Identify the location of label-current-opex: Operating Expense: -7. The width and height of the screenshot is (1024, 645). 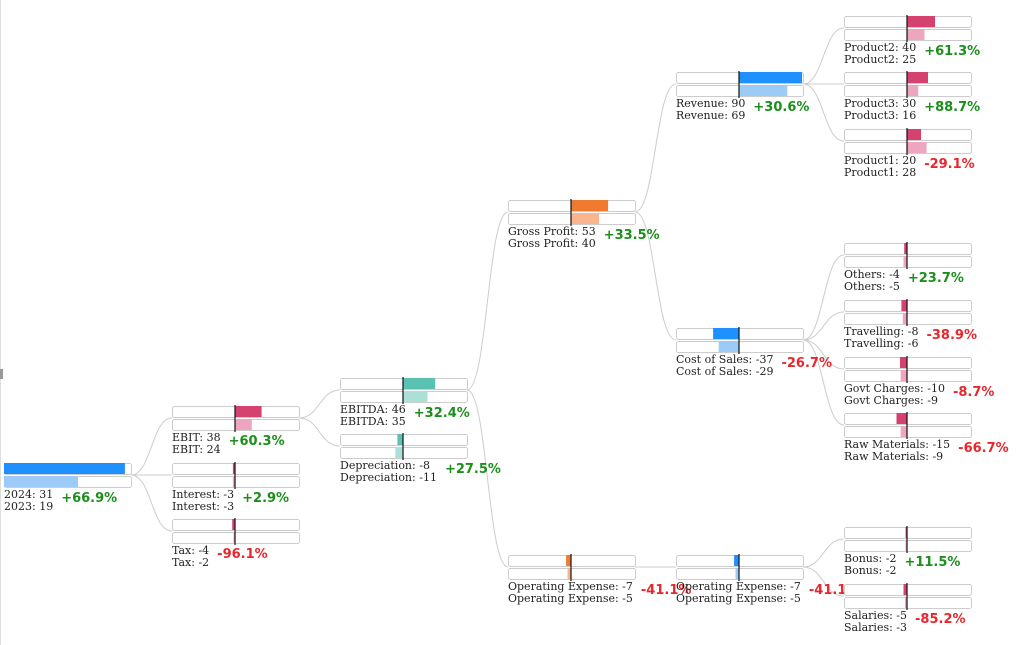
(570, 586).